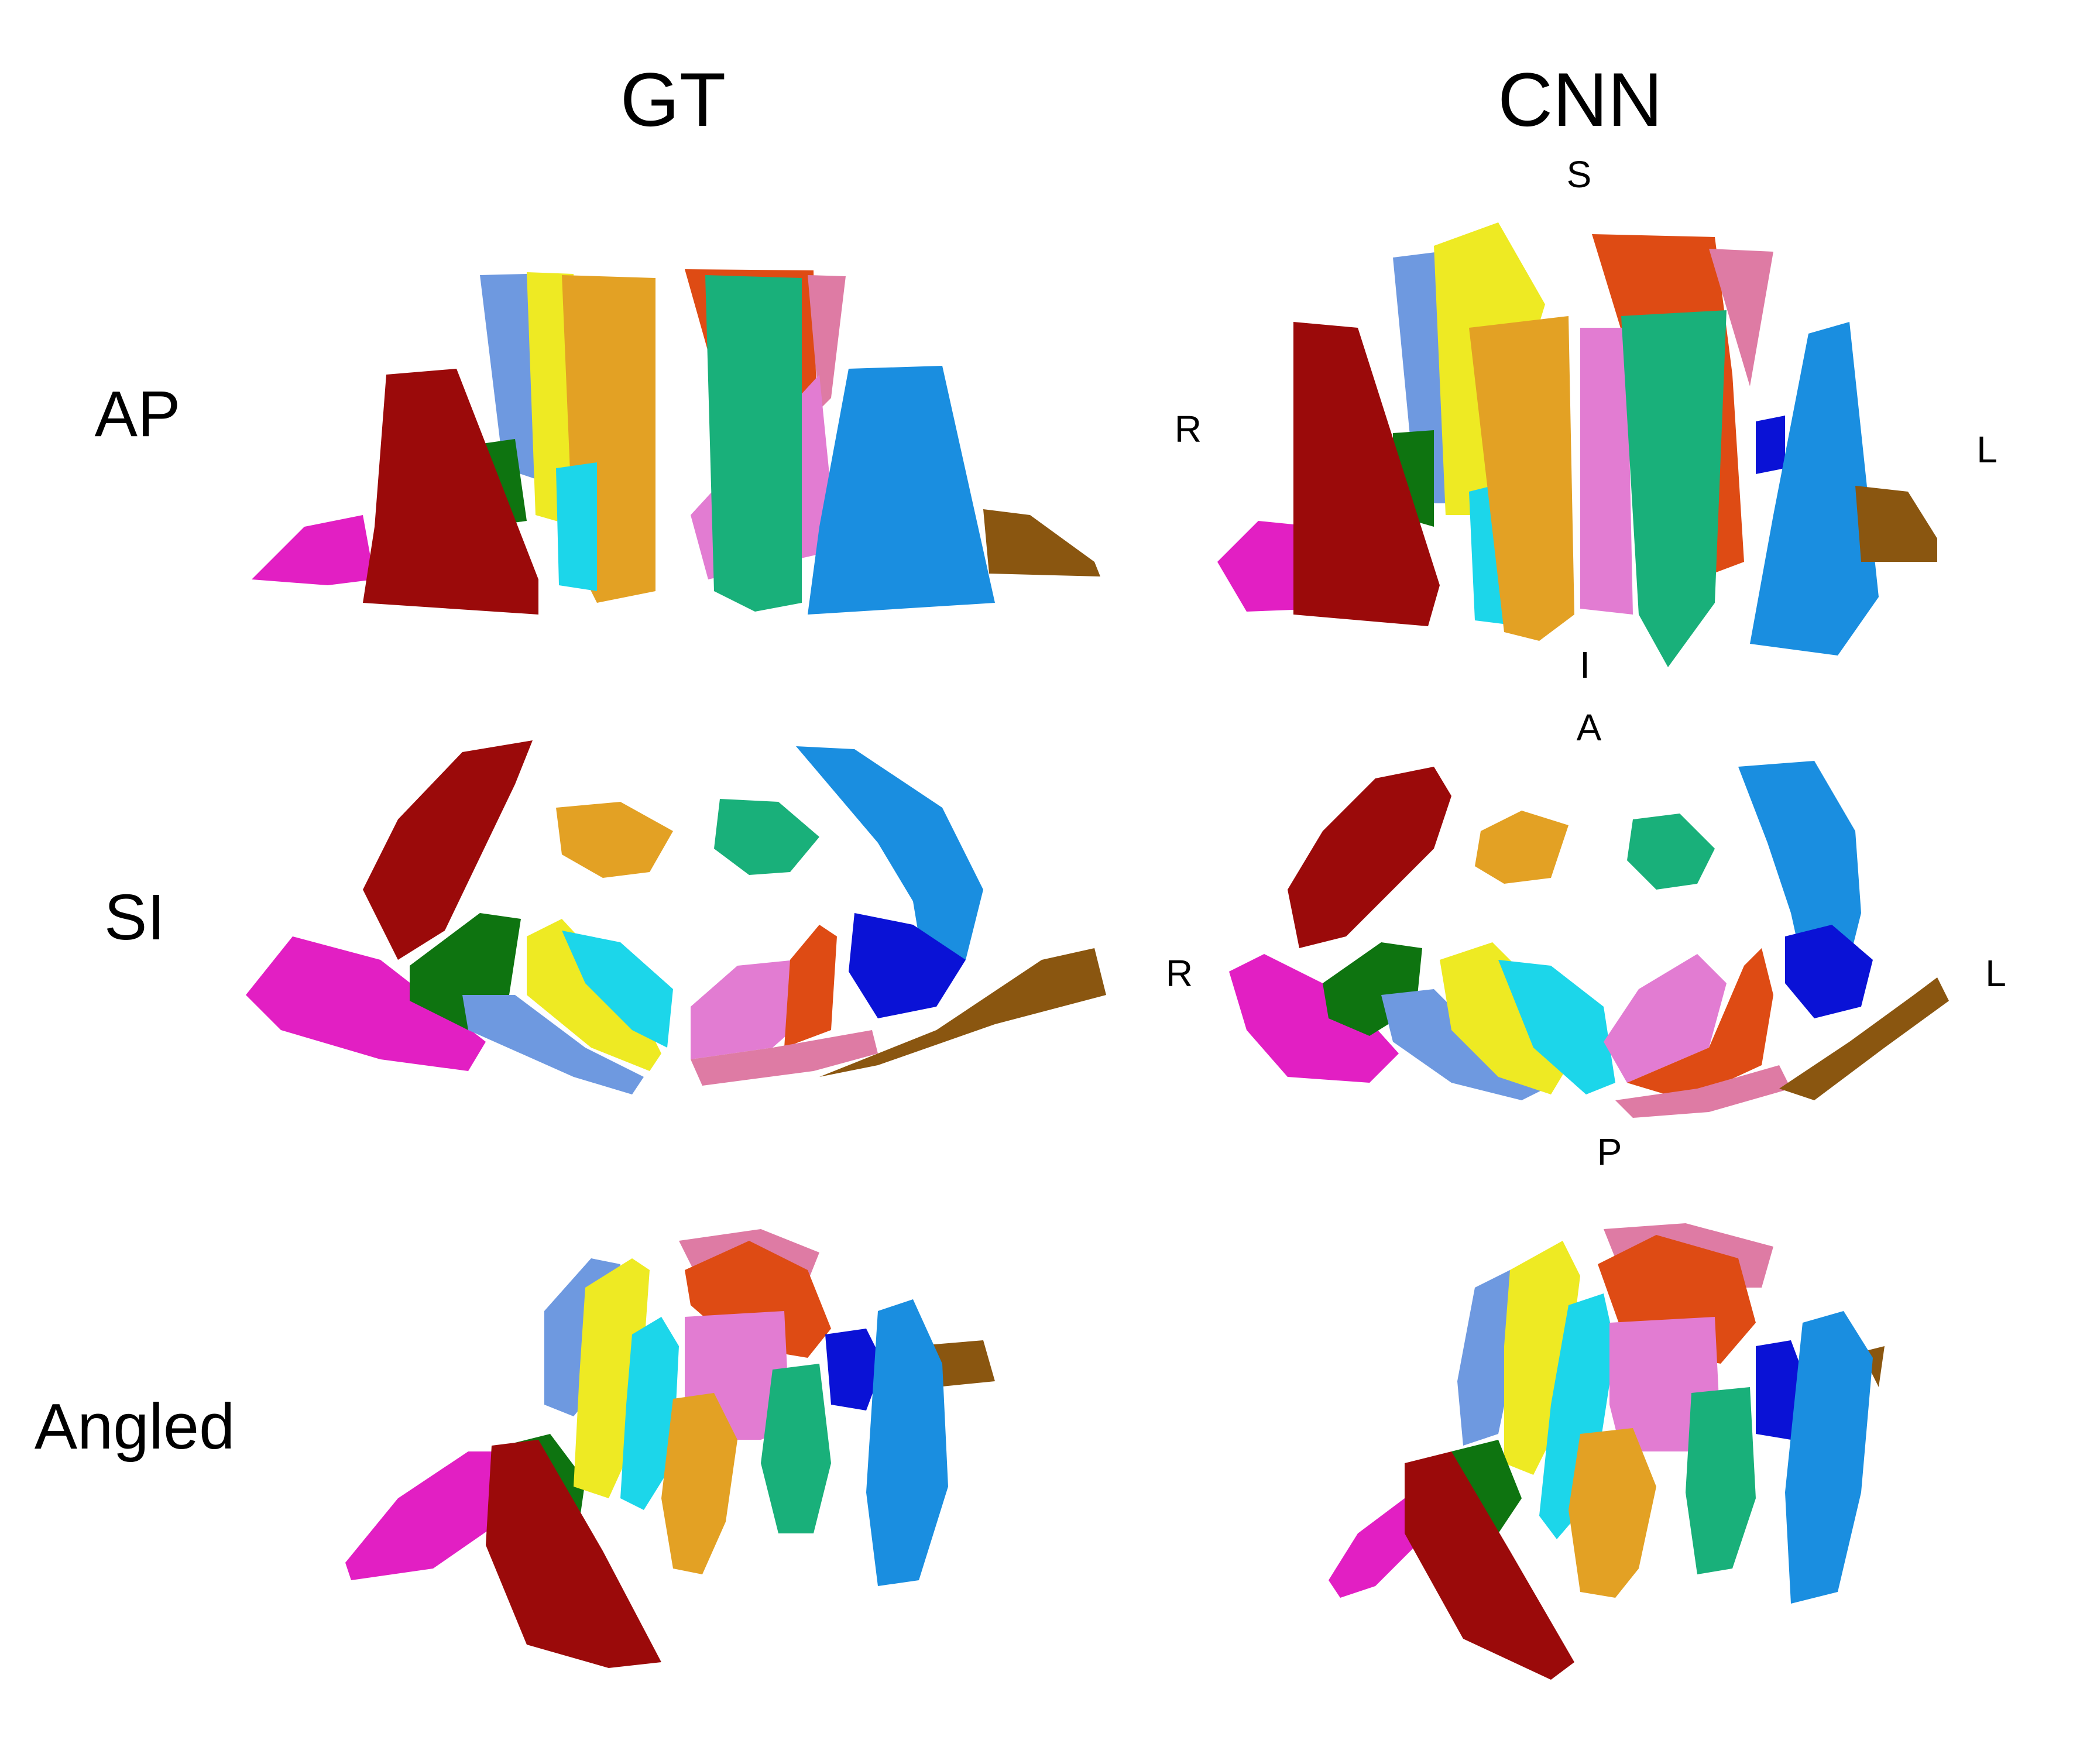 This screenshot has height=1764, width=2073. I want to click on row-label-angled: Angled, so click(135, 1427).